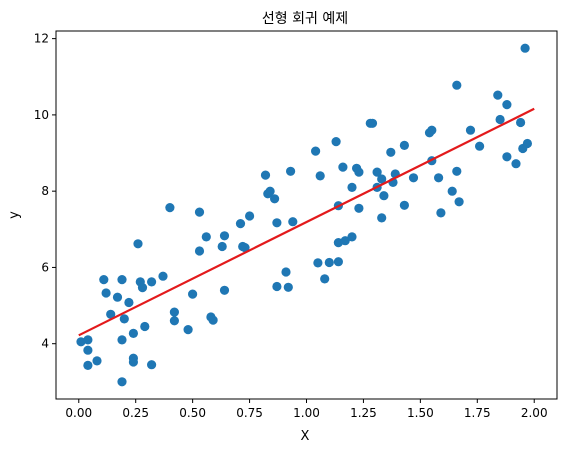 This screenshot has height=454, width=561. What do you see at coordinates (363, 413) in the screenshot?
I see `x-tick-label: 1.25` at bounding box center [363, 413].